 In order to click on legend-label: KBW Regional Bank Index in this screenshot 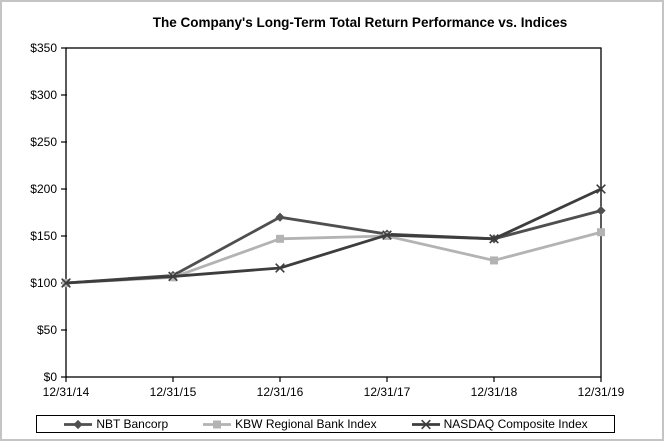, I will do `click(306, 424)`.